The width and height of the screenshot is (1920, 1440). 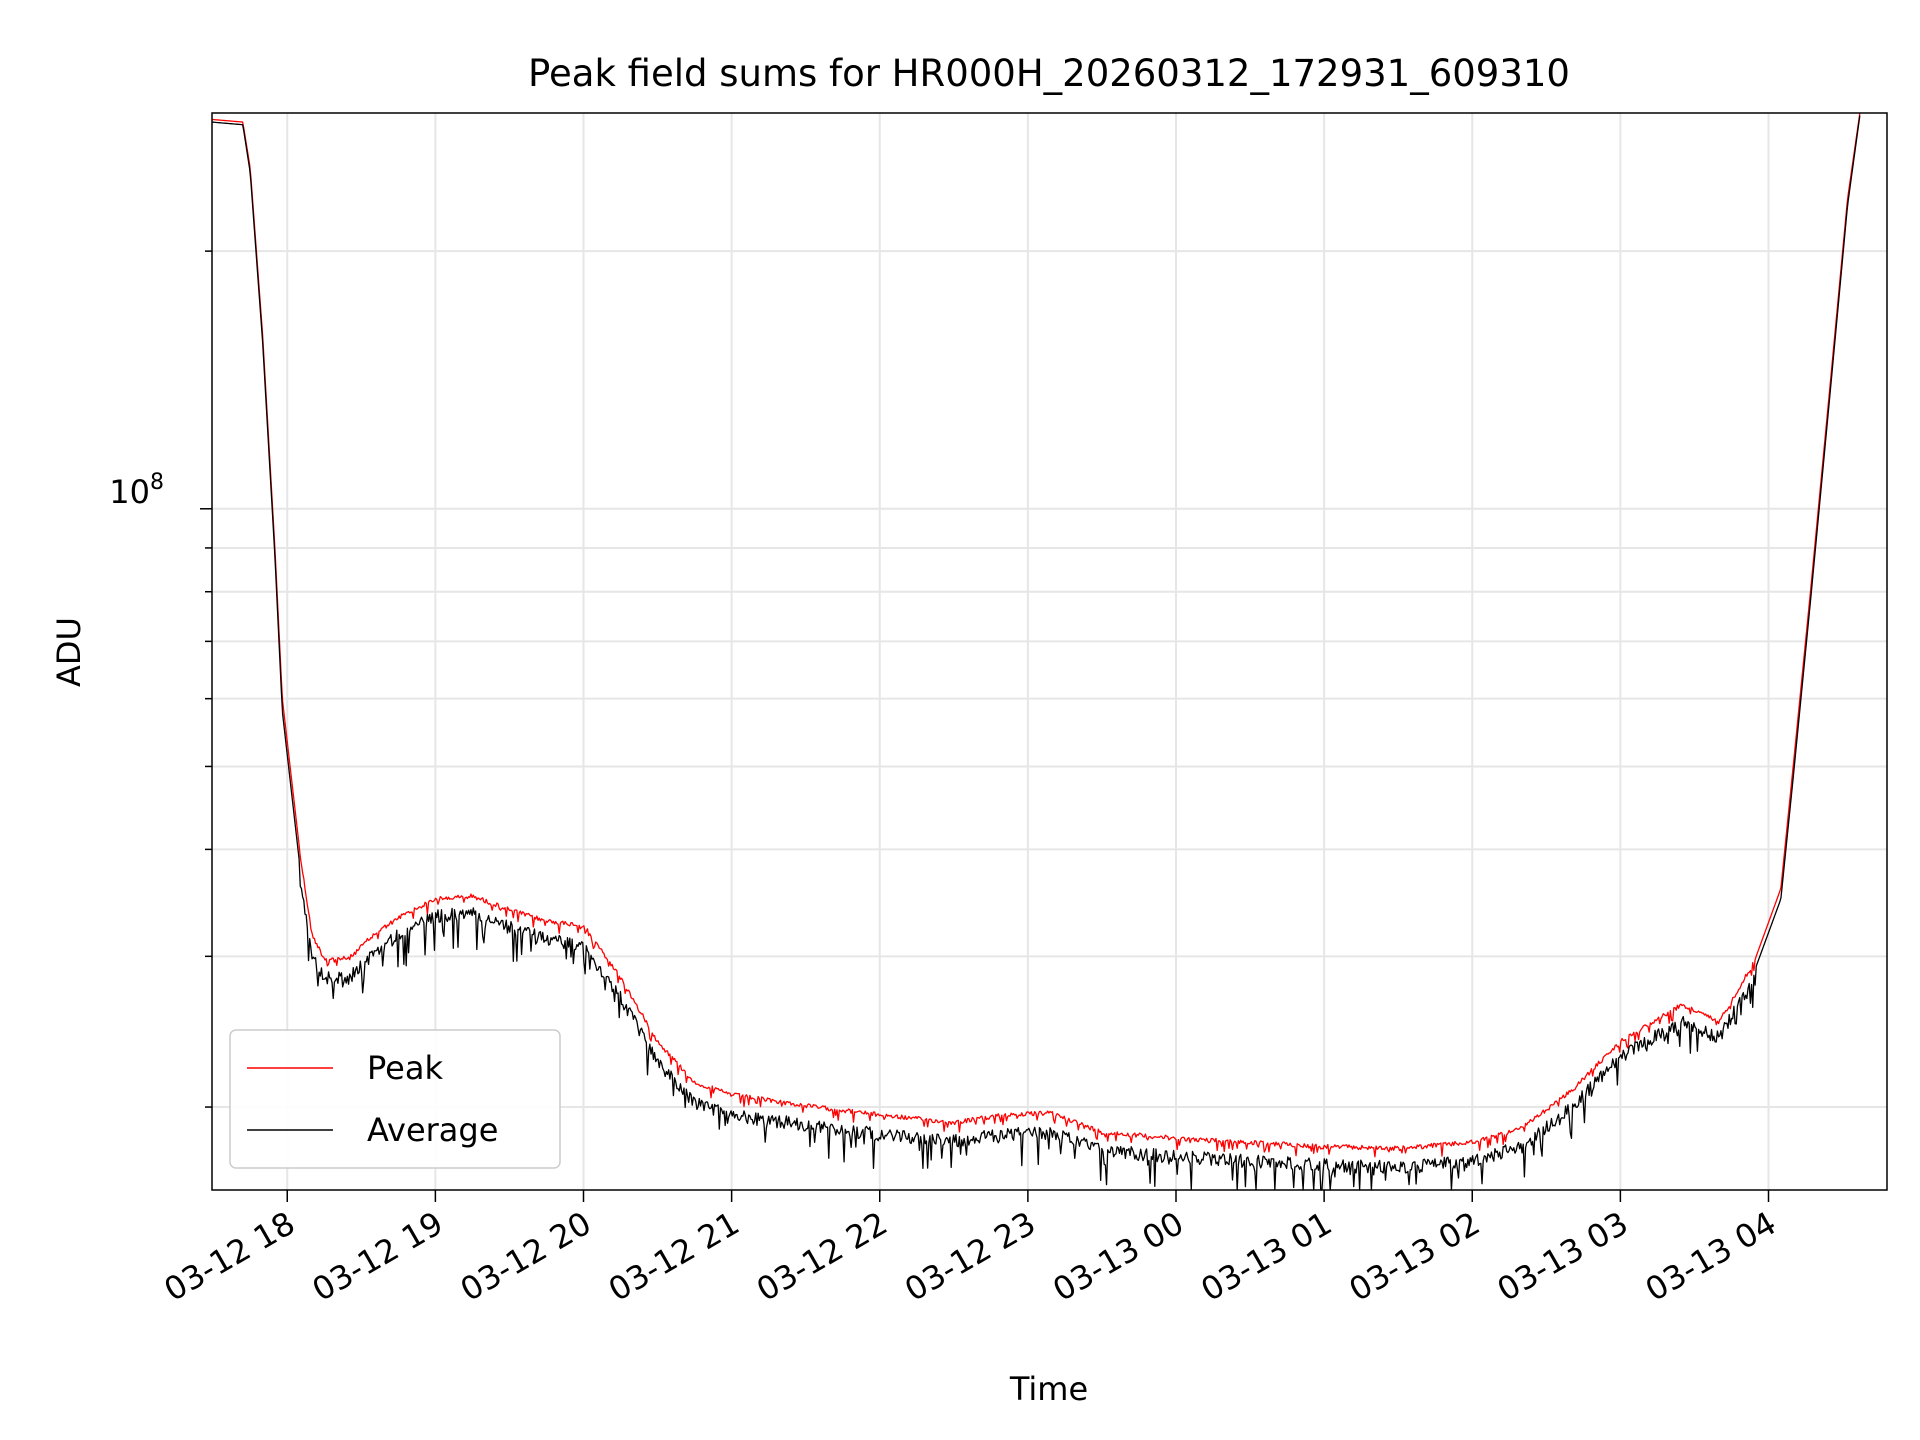 I want to click on legend-label-peak: Peak, so click(x=405, y=1068).